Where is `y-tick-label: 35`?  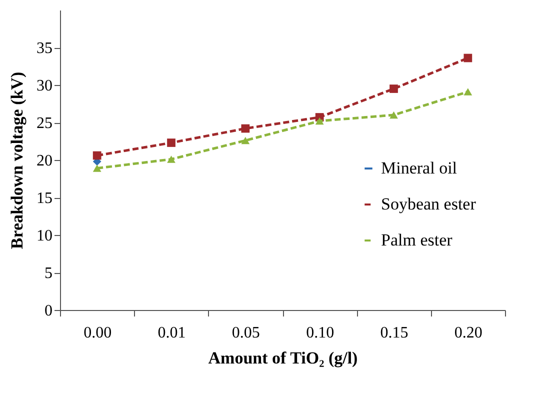
y-tick-label: 35 is located at coordinates (44, 48).